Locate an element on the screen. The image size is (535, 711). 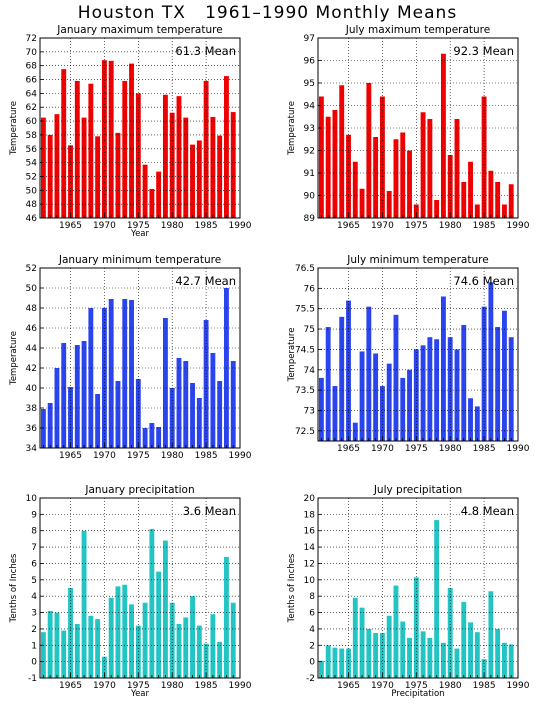
y-tick-label: 0 is located at coordinates (312, 663).